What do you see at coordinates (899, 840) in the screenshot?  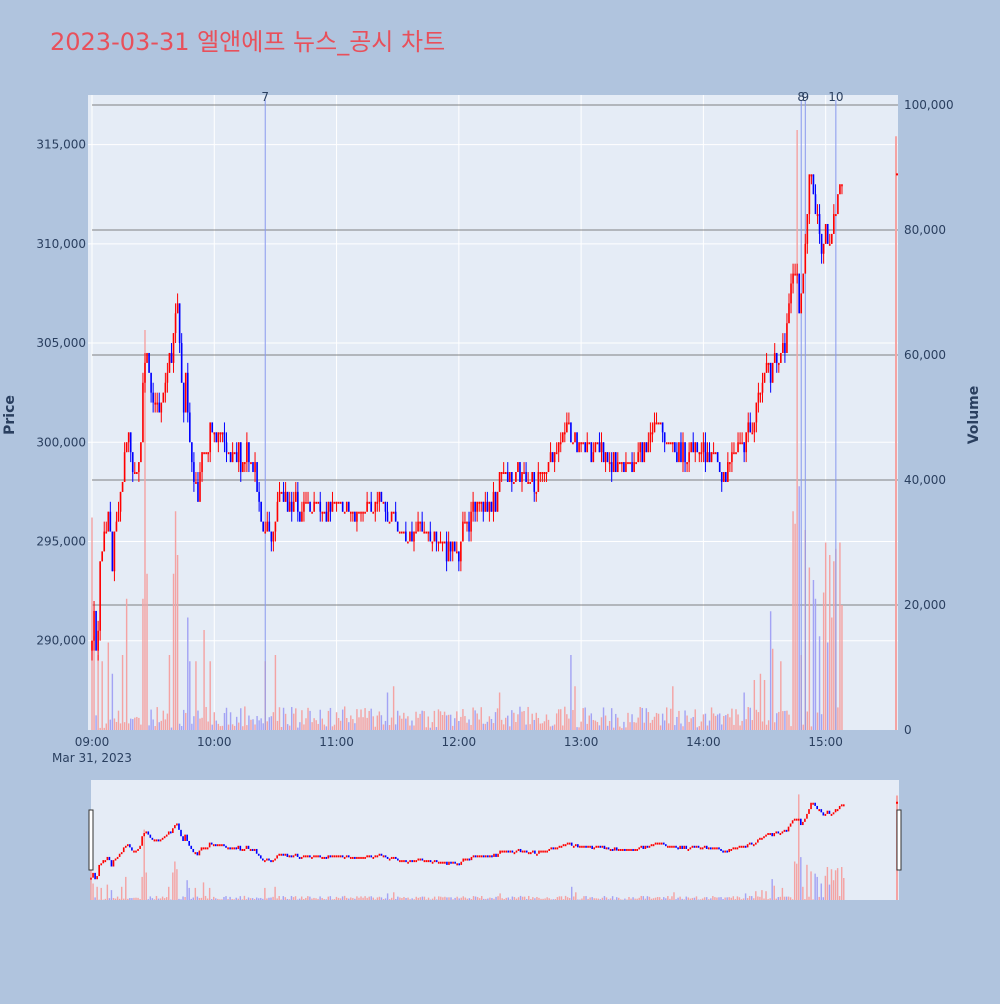 I see `range-slider-right-handle` at bounding box center [899, 840].